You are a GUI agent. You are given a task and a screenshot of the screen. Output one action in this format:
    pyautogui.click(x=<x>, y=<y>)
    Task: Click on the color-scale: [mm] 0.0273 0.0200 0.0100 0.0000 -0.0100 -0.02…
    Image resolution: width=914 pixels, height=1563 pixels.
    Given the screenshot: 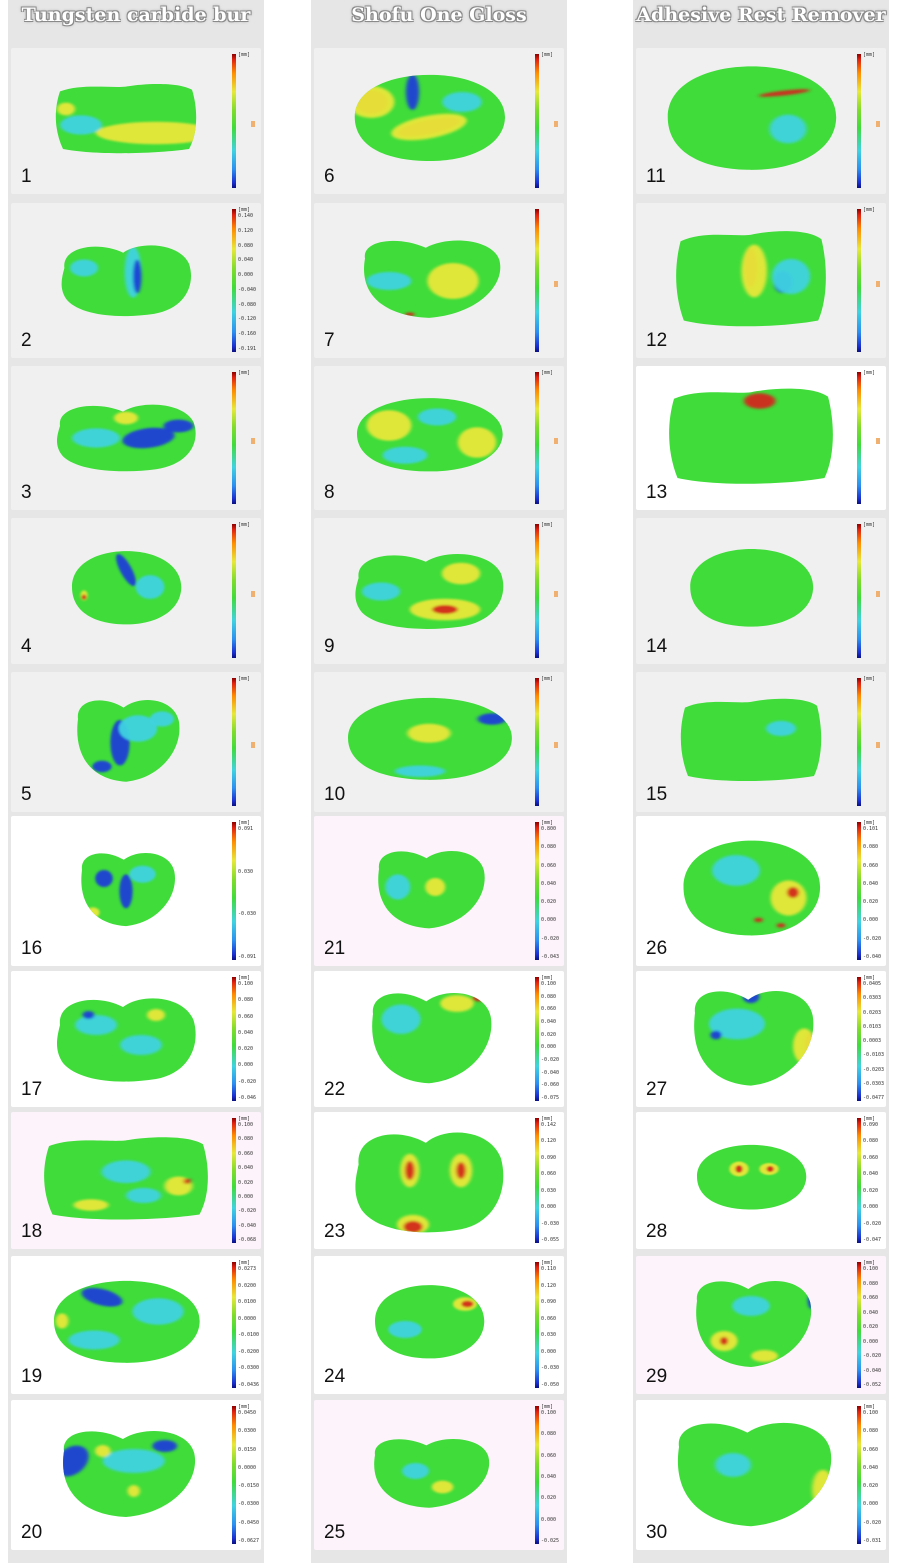 What is the action you would take?
    pyautogui.click(x=244, y=1324)
    